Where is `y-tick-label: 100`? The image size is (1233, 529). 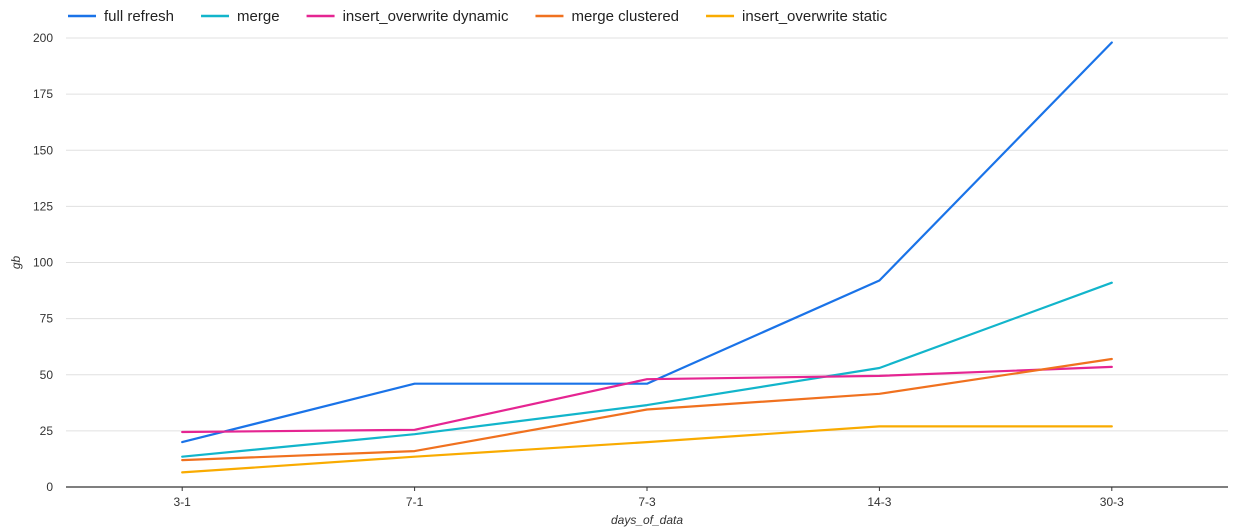 y-tick-label: 100 is located at coordinates (43, 263).